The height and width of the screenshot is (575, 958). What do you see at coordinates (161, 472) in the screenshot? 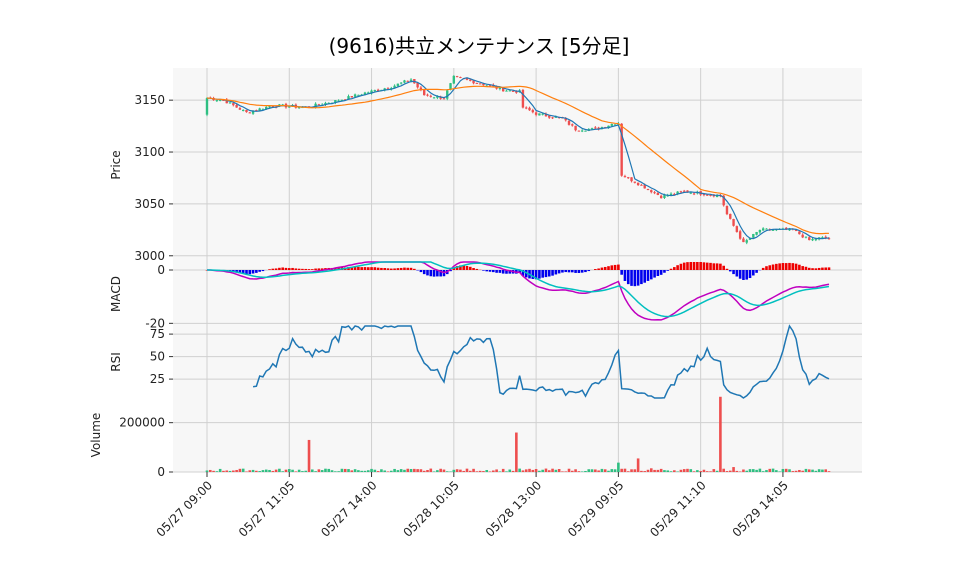
I see `vol-ytick-label: 0` at bounding box center [161, 472].